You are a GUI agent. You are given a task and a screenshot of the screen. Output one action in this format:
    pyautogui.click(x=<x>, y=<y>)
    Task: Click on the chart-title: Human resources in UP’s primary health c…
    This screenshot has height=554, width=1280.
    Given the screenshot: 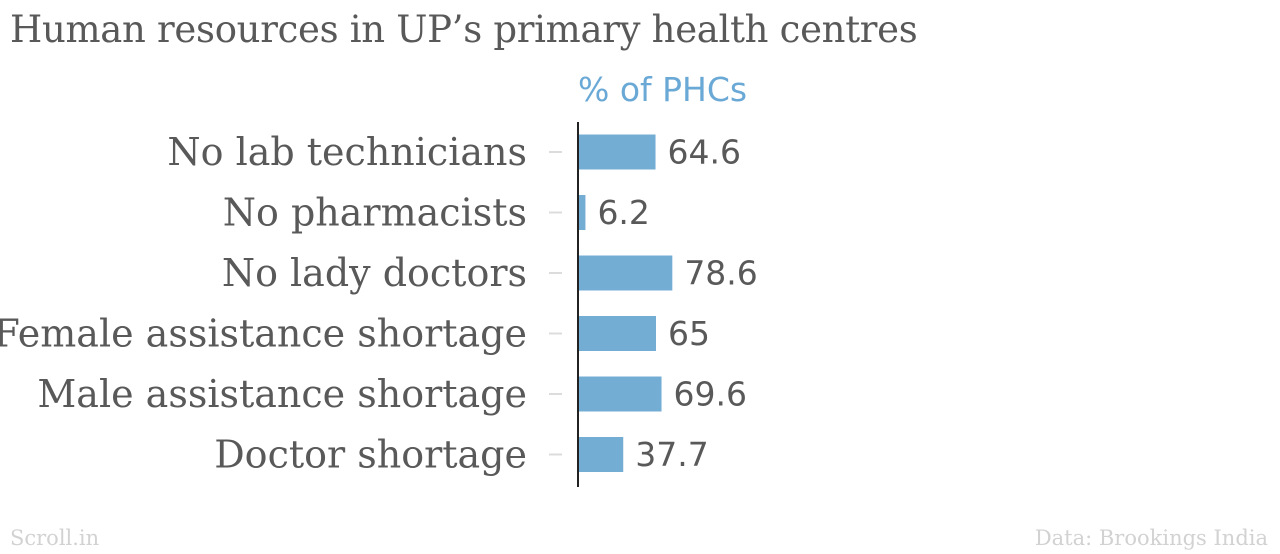 What is the action you would take?
    pyautogui.click(x=464, y=29)
    